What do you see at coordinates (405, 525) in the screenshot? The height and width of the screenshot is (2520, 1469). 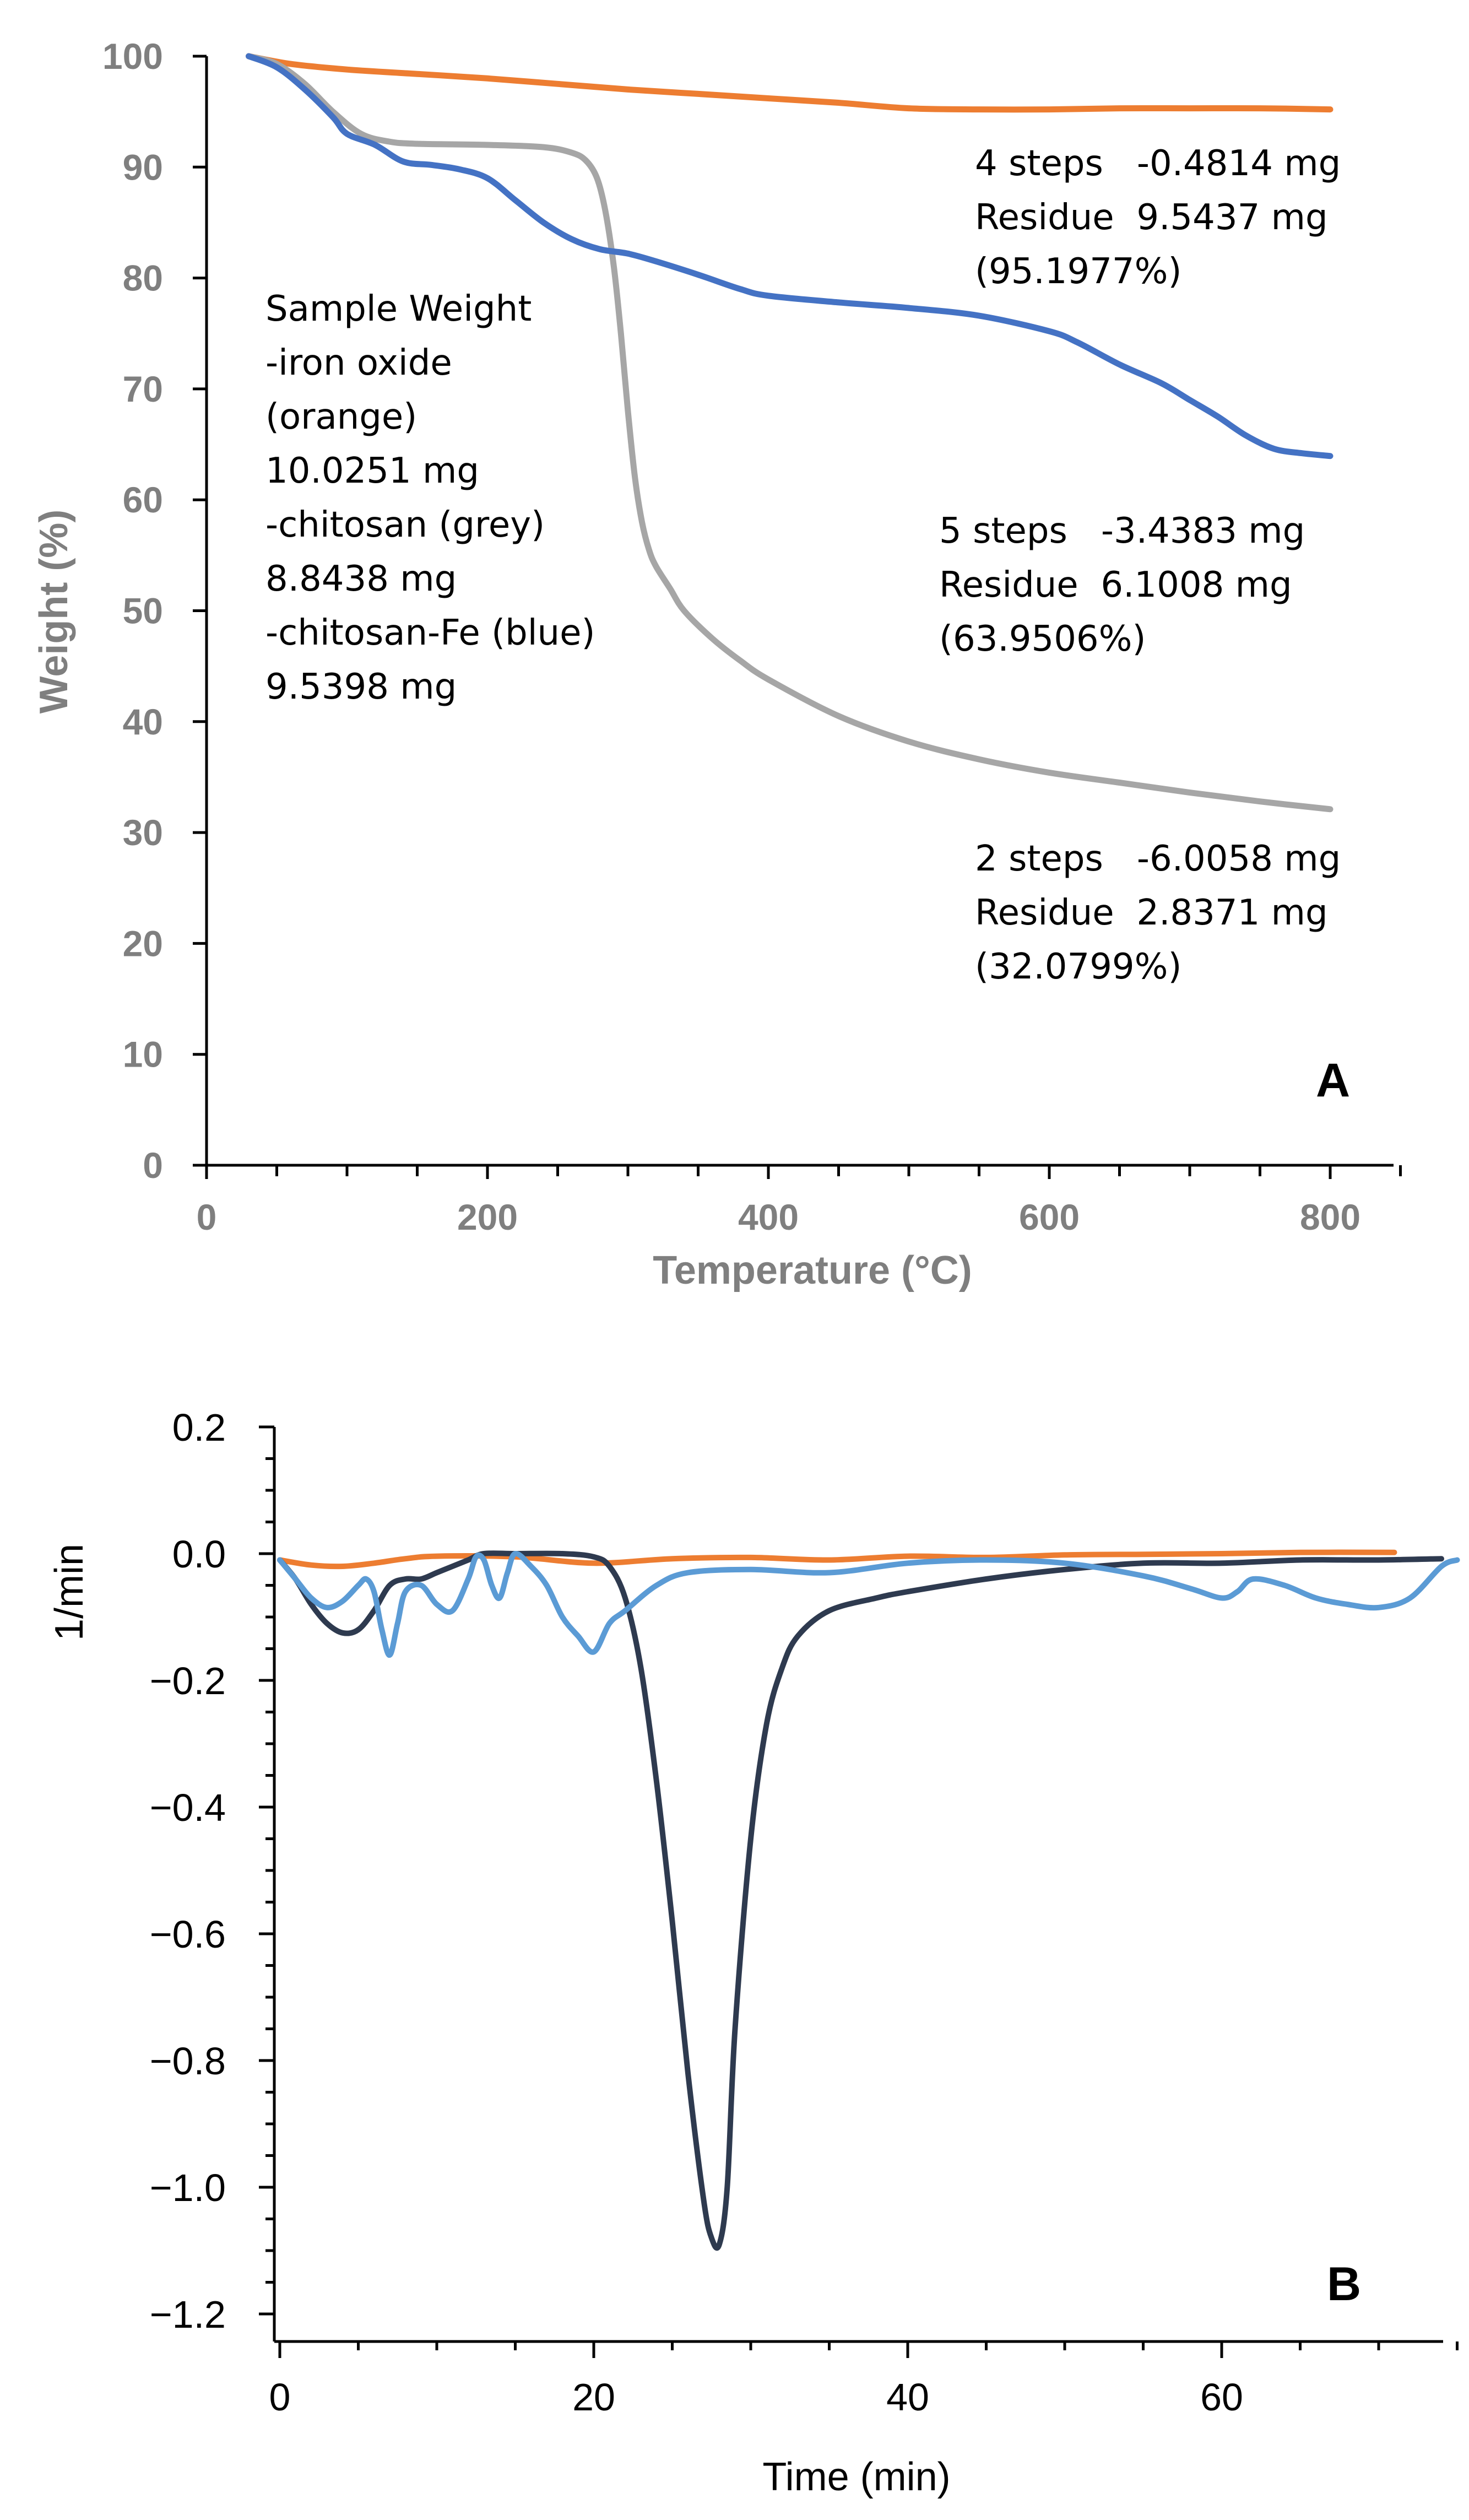 I see `annotation-line: -chitosan (grey)` at bounding box center [405, 525].